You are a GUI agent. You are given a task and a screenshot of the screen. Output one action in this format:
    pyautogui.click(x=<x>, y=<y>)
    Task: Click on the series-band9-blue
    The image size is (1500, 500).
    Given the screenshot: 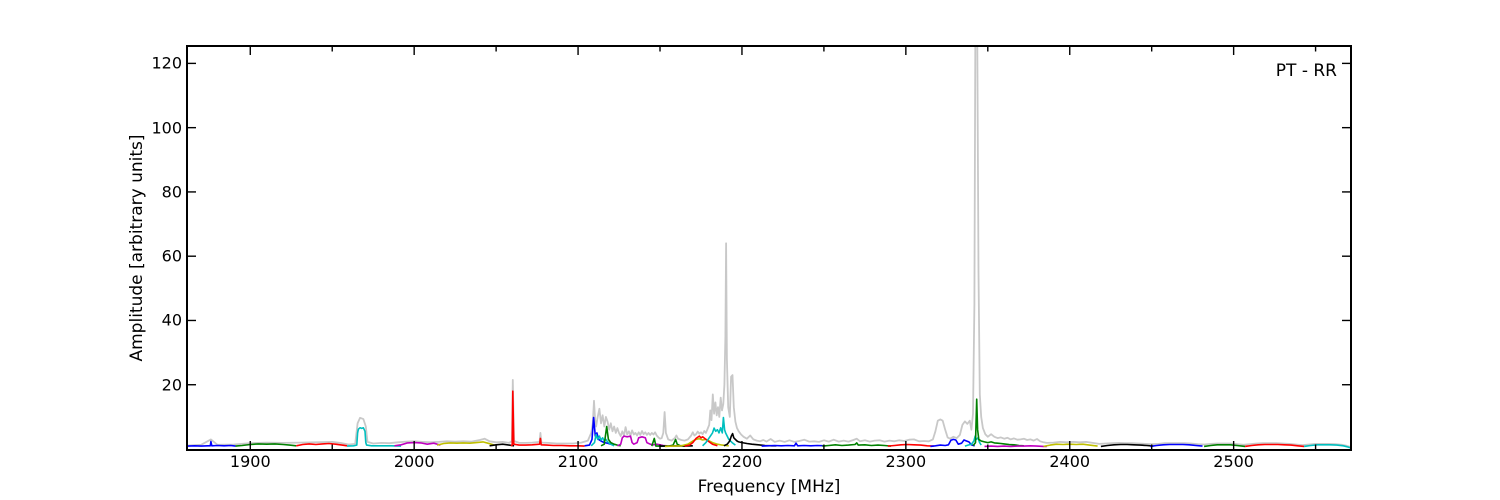 What is the action you would take?
    pyautogui.click(x=599, y=431)
    